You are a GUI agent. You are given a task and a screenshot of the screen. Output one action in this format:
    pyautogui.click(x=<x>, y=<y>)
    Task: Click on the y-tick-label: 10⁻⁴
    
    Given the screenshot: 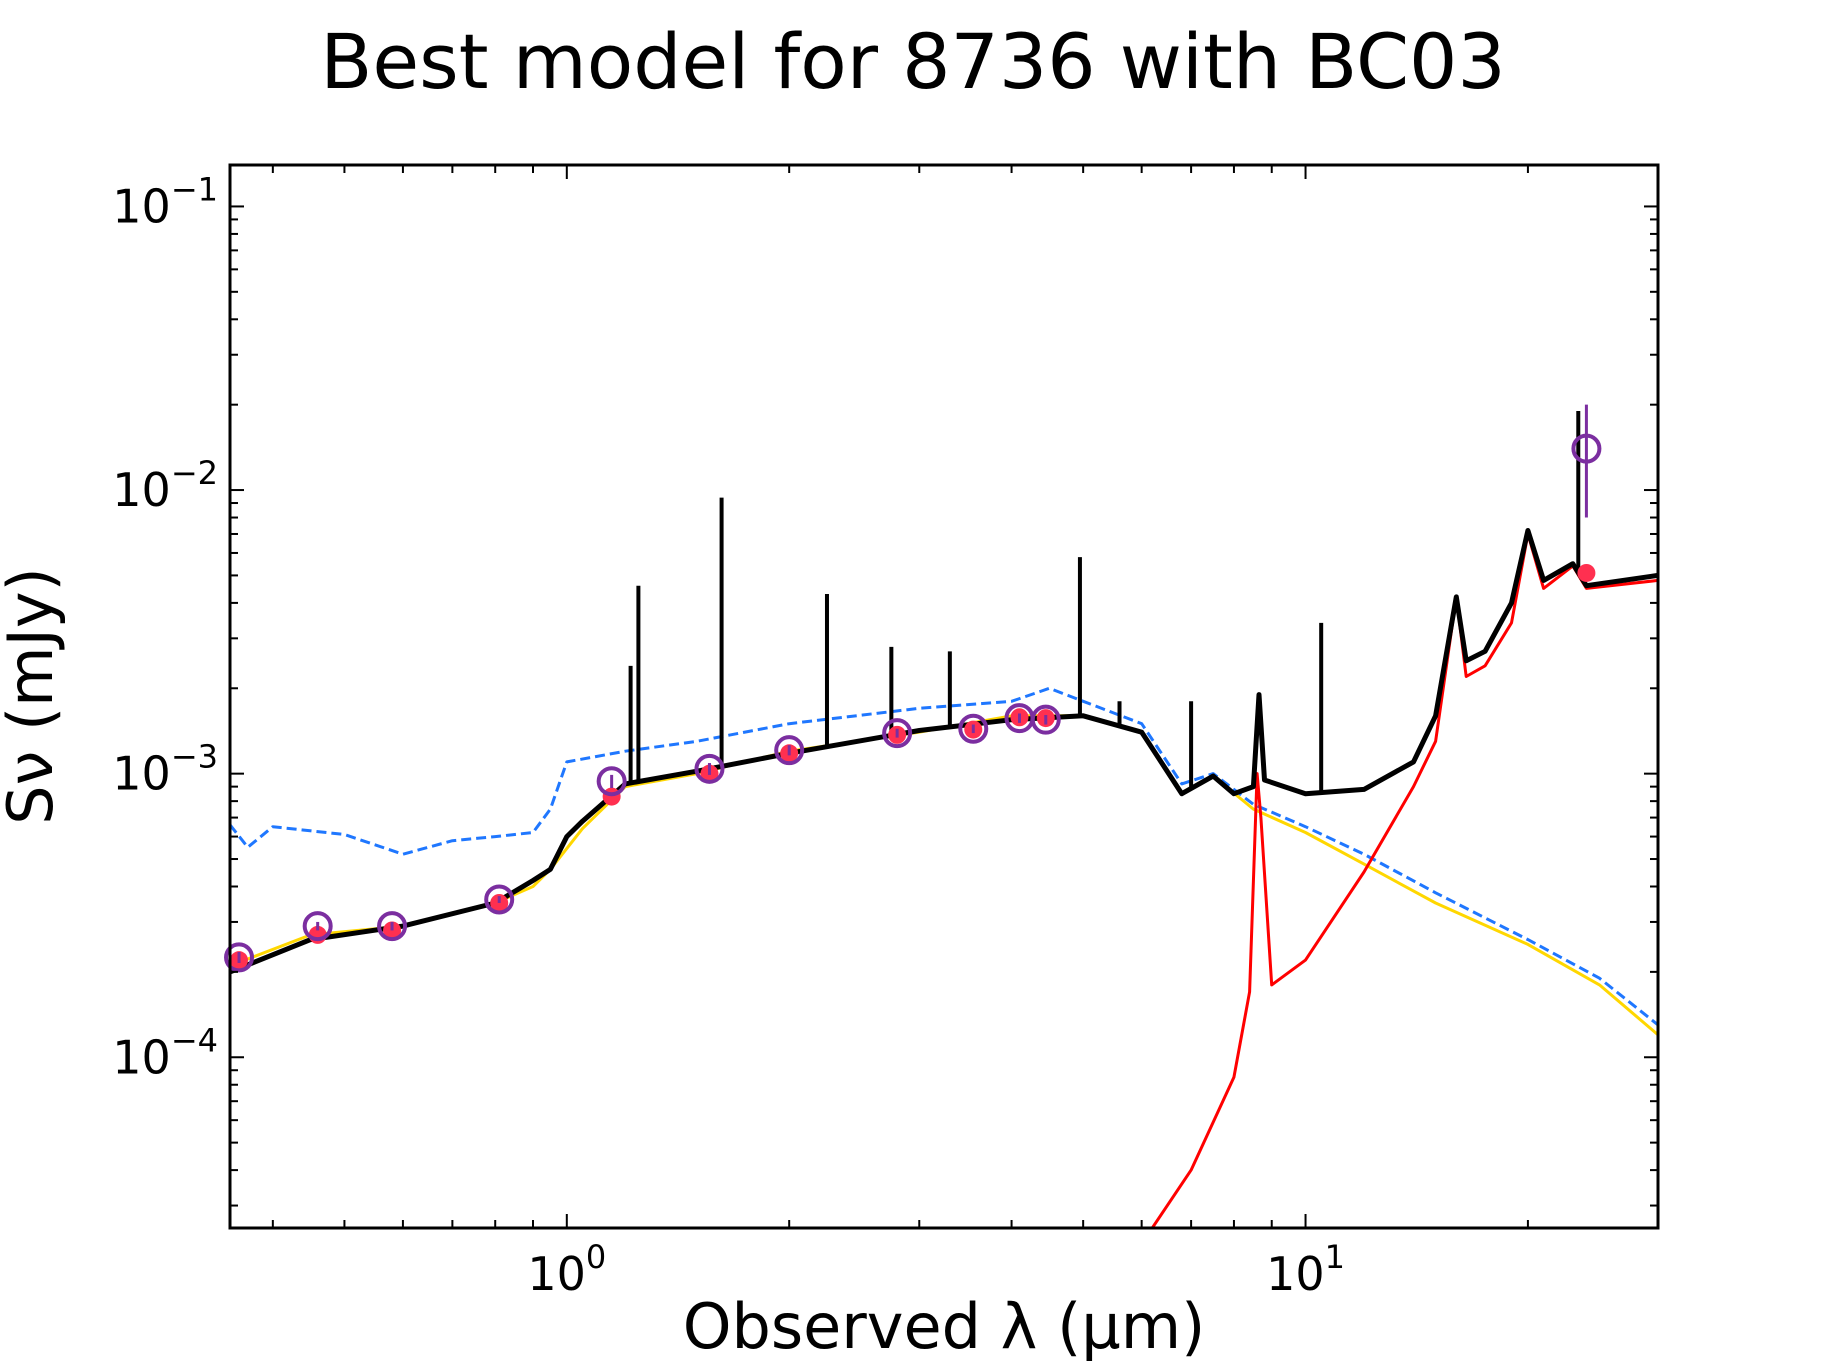 What is the action you would take?
    pyautogui.click(x=165, y=1052)
    